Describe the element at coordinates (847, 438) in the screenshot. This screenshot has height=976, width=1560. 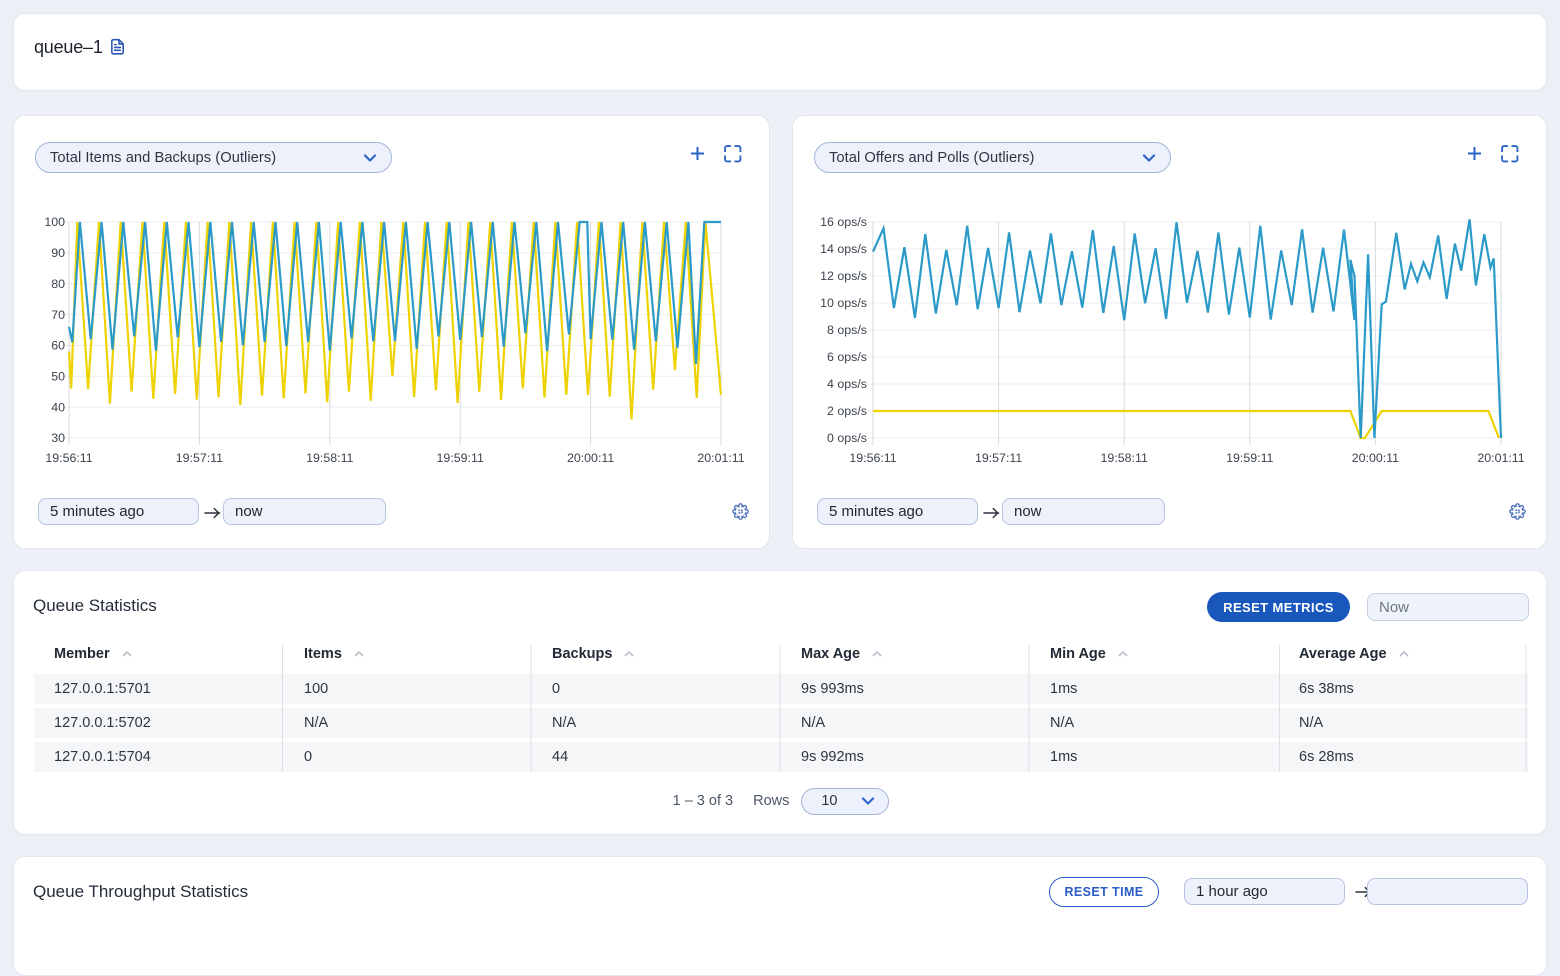
I see `svg-text: 0 ops/s` at that location.